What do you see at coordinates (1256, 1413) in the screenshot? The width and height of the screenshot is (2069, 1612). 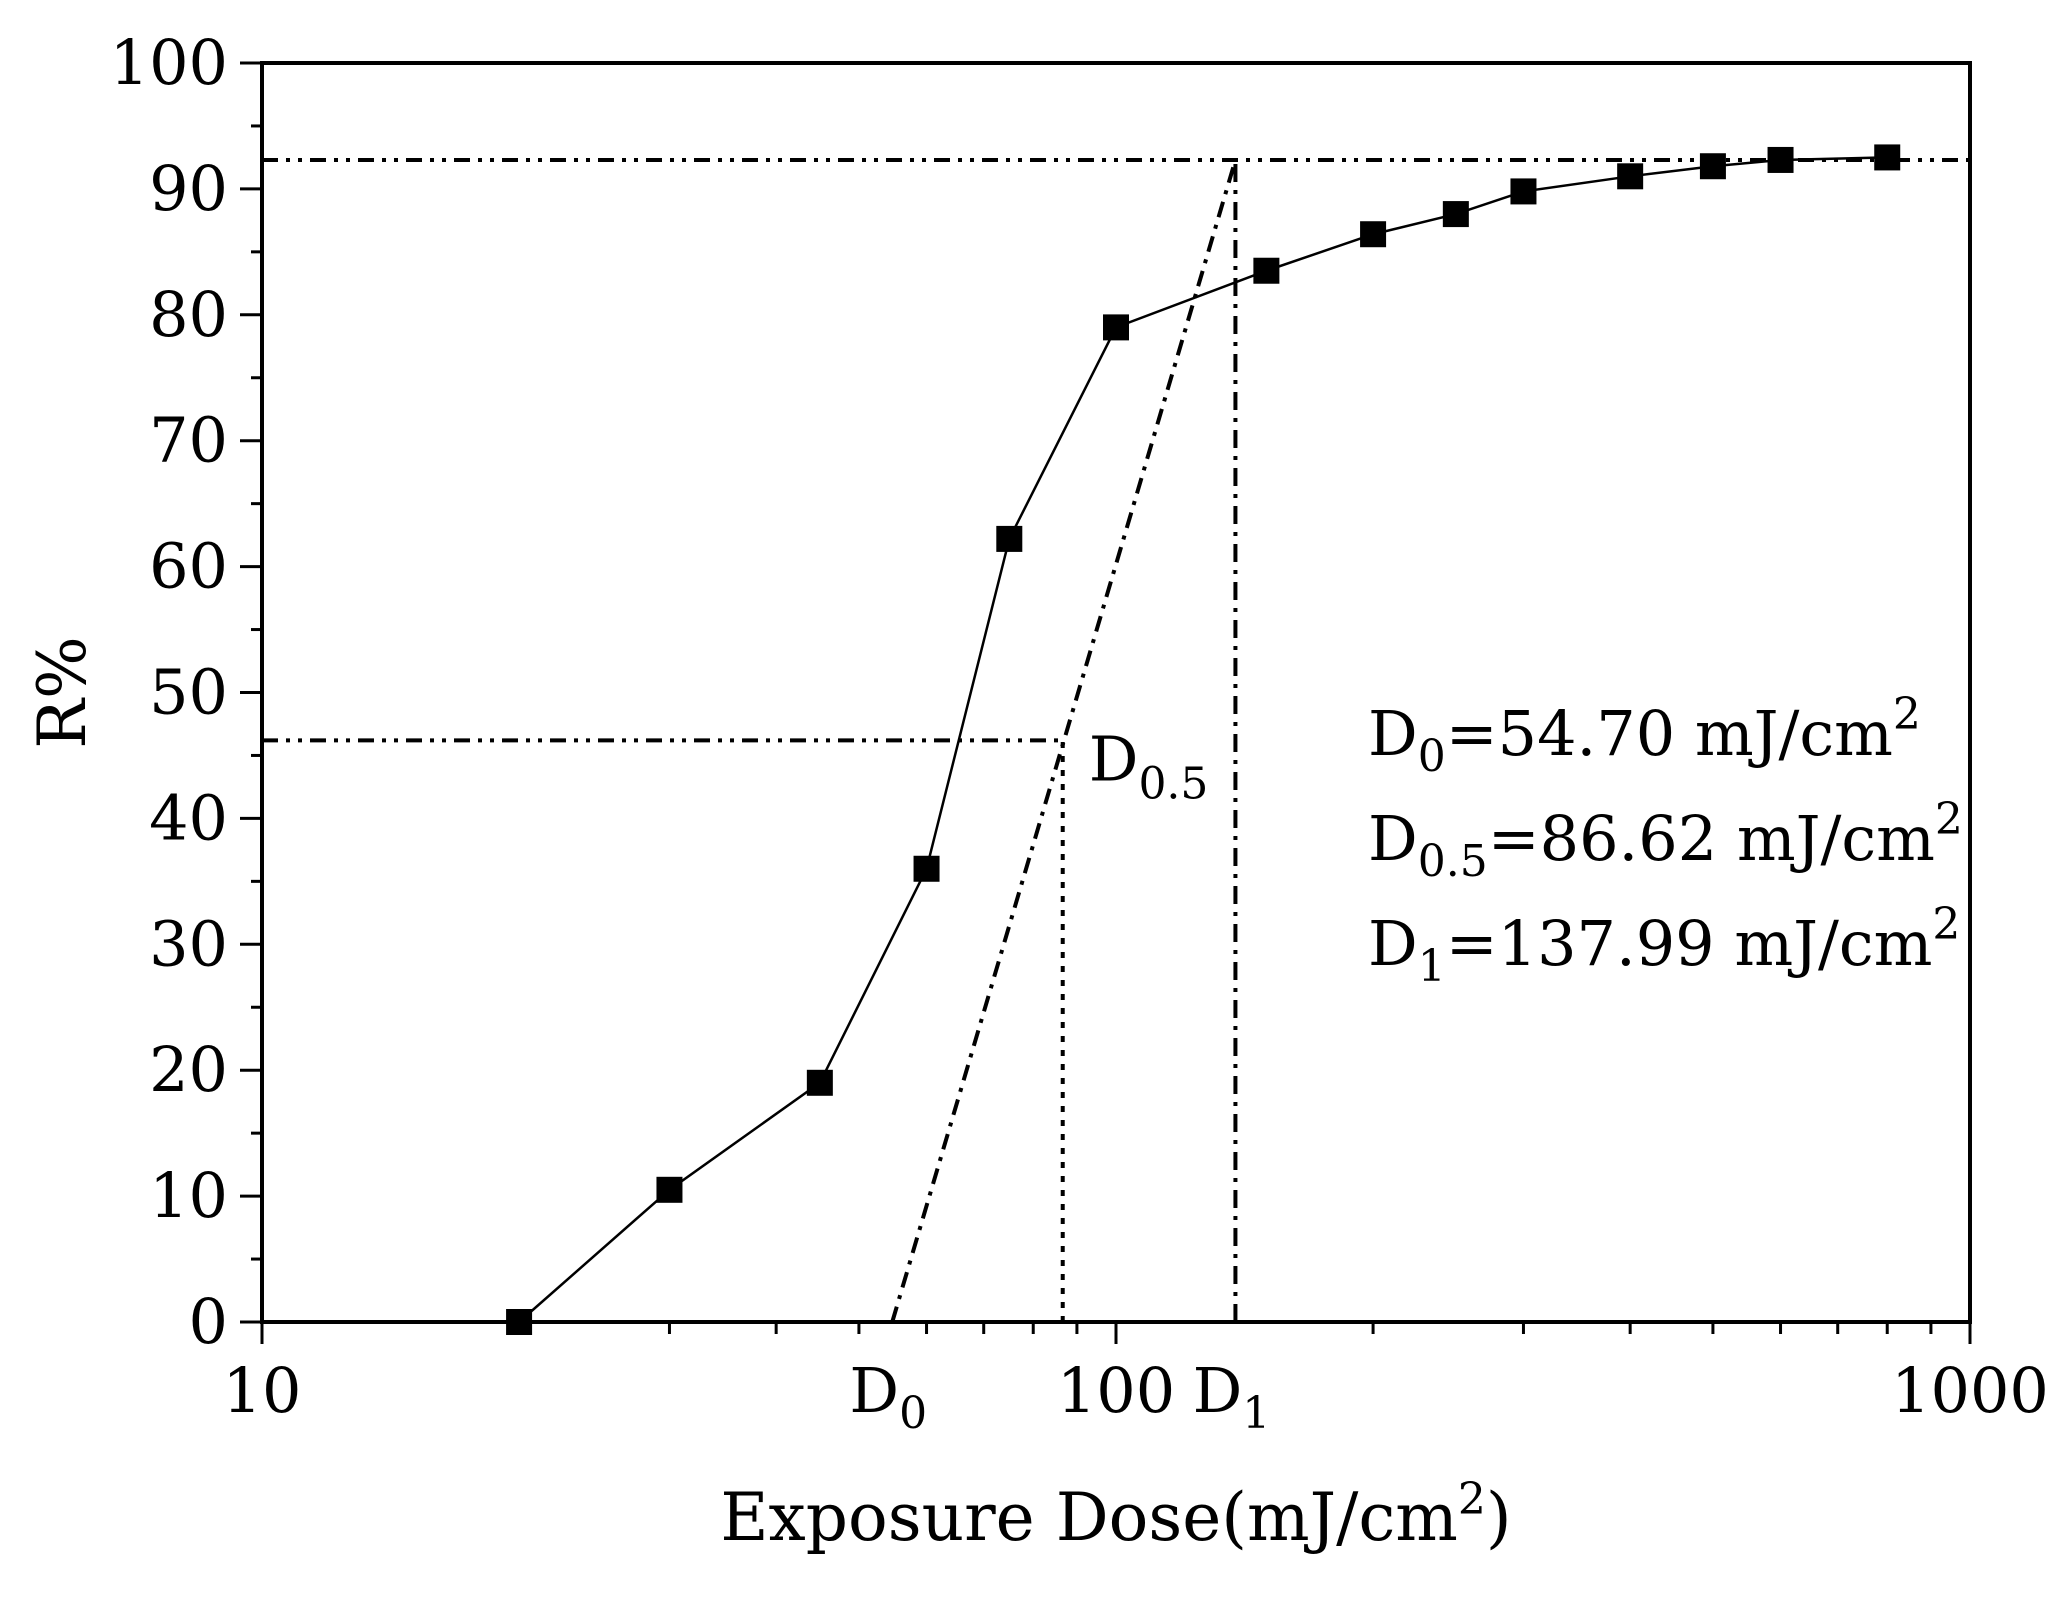 I see `axis-marker-sub: 1` at bounding box center [1256, 1413].